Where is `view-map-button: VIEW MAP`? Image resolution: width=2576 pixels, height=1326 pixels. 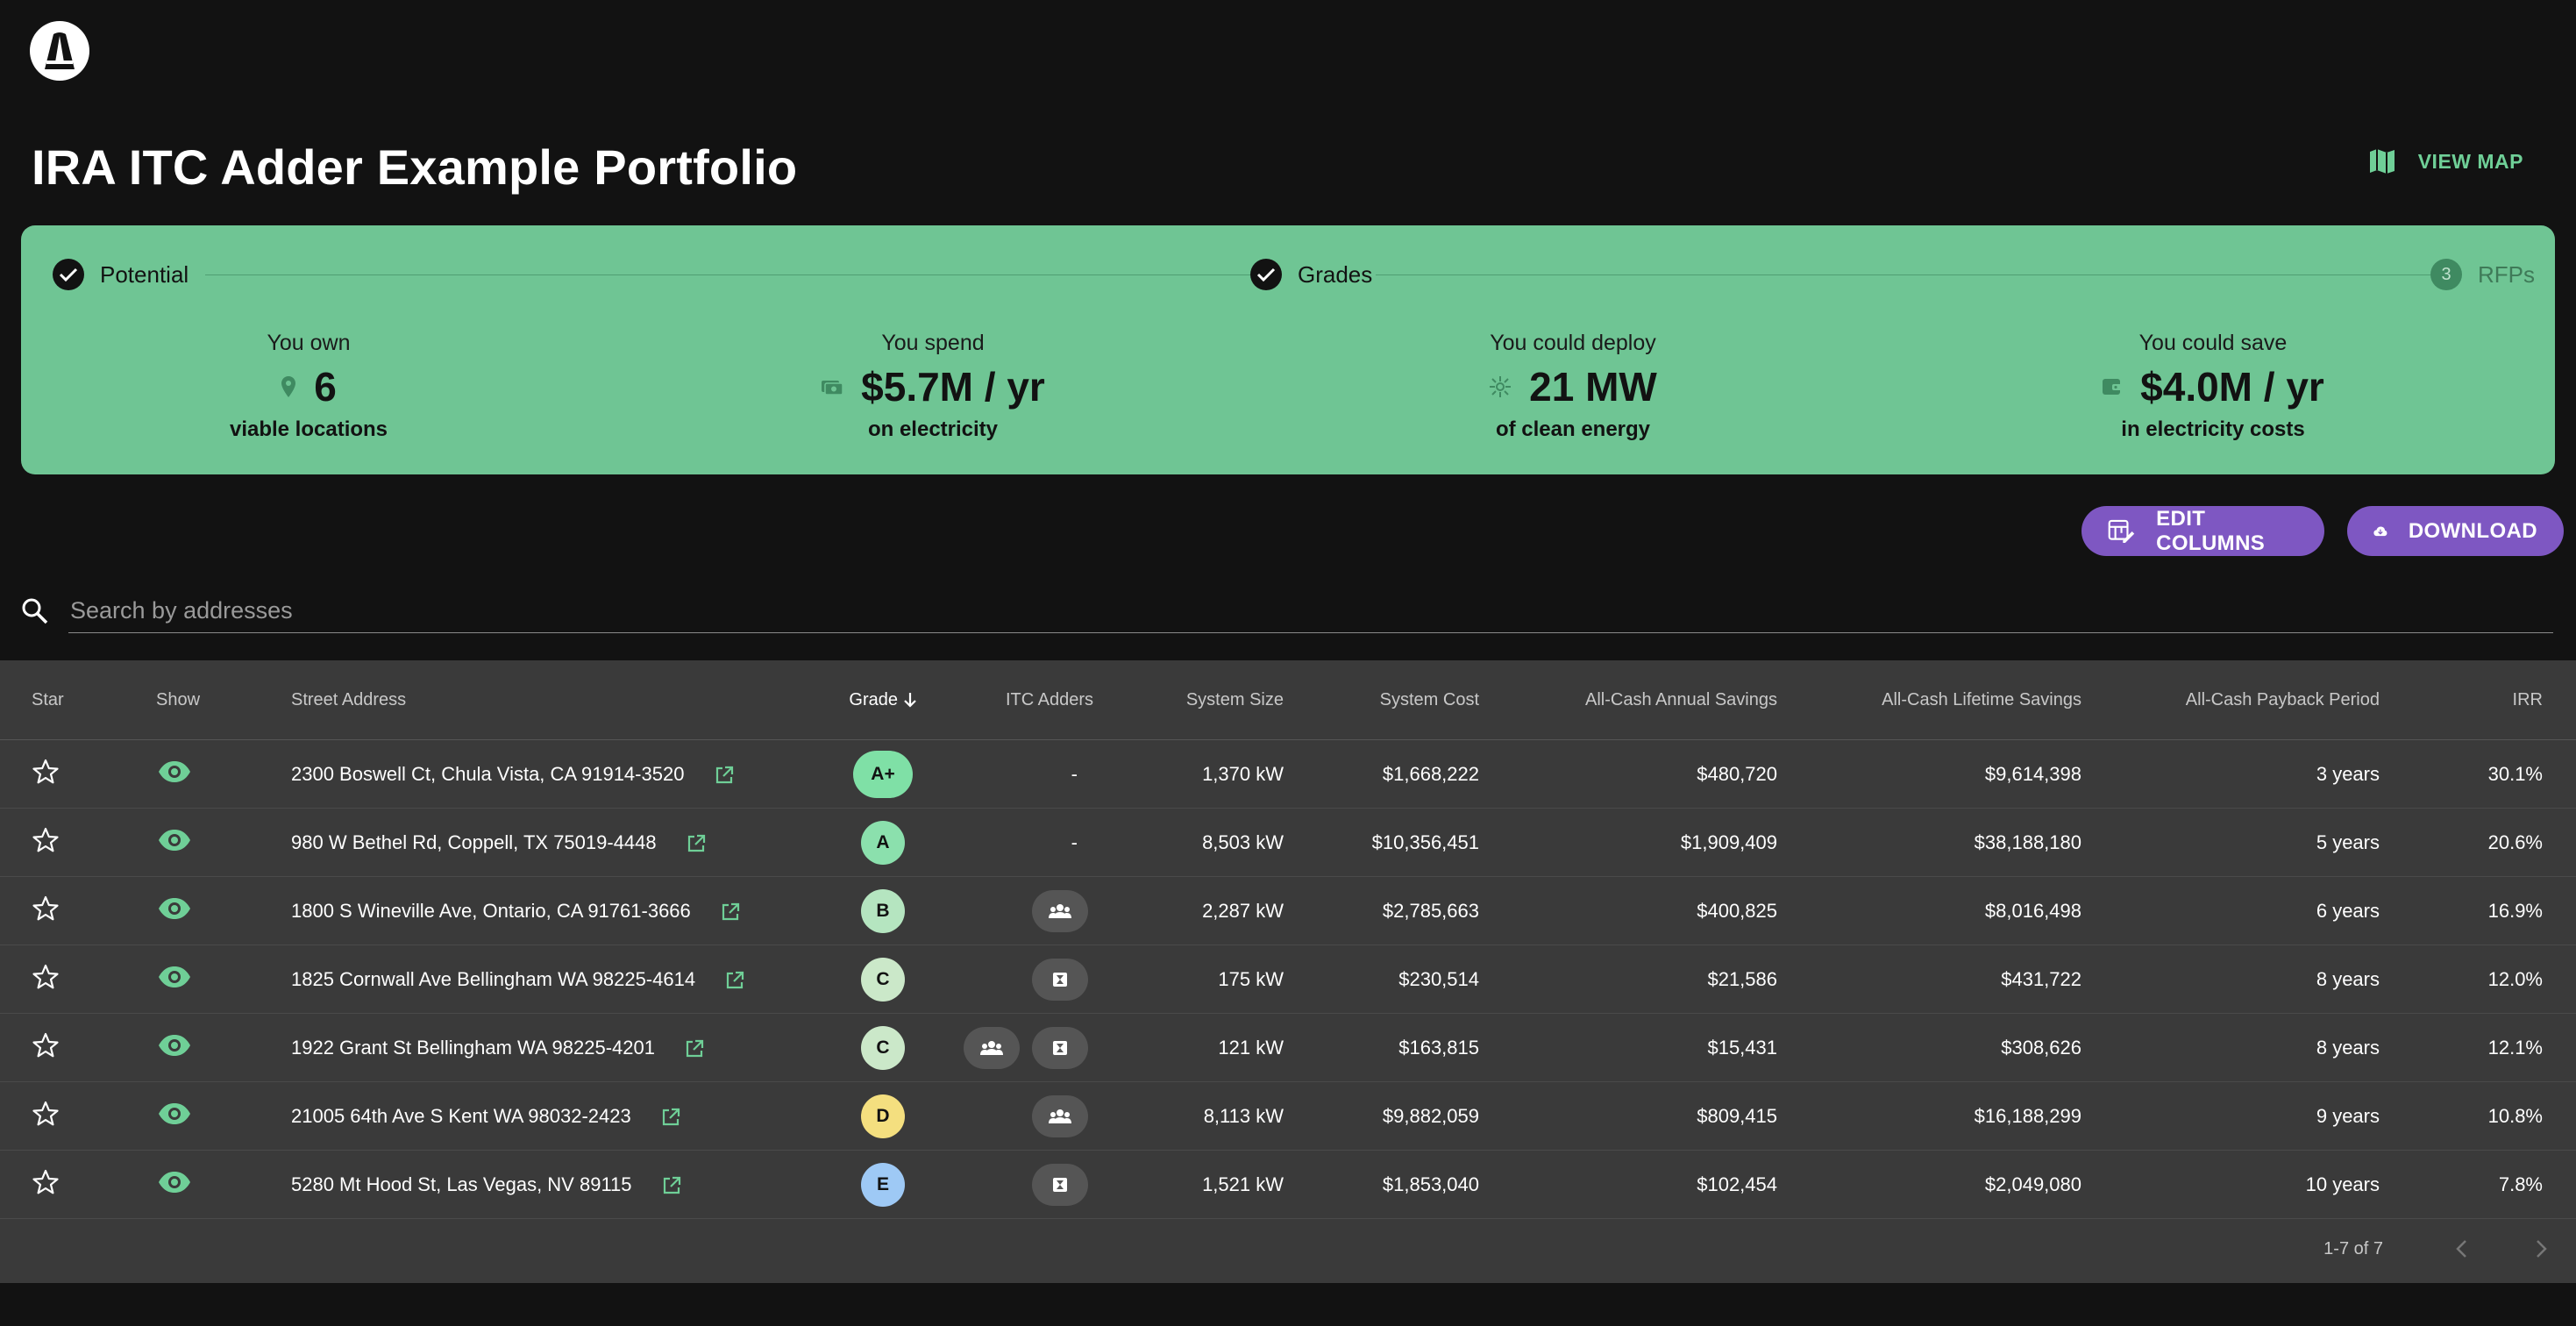
view-map-button: VIEW MAP is located at coordinates (2446, 161).